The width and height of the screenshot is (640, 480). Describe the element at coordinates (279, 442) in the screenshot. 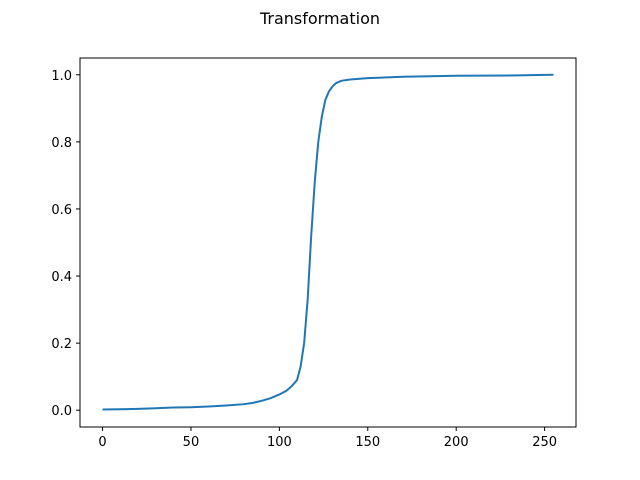

I see `x-tick-label: 100` at that location.